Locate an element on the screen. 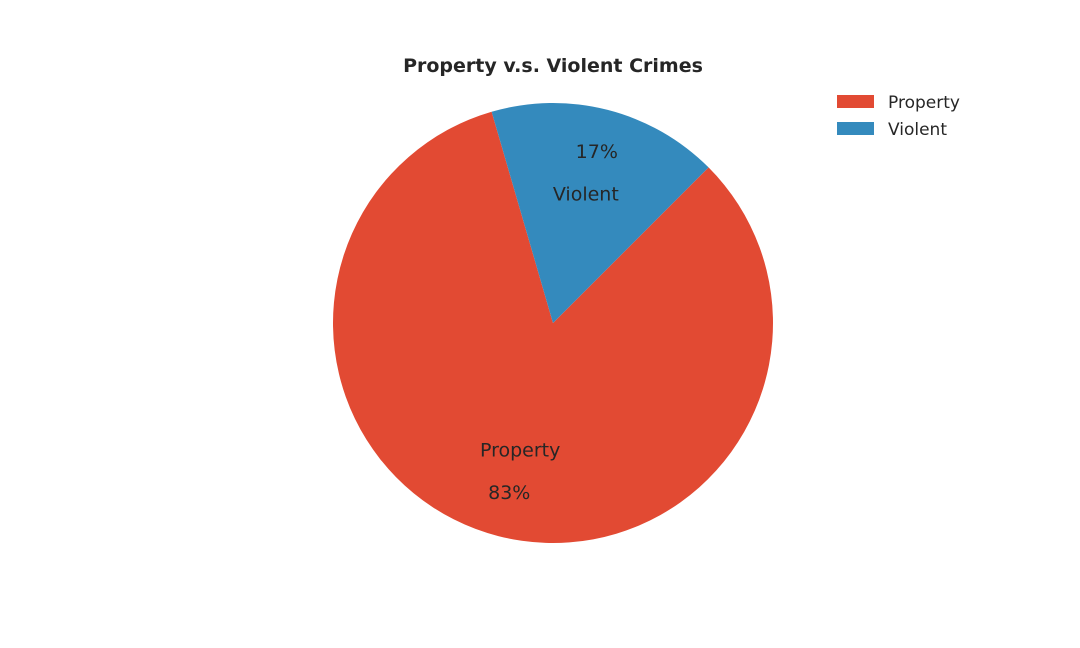  legend-swatch-violent is located at coordinates (855, 128).